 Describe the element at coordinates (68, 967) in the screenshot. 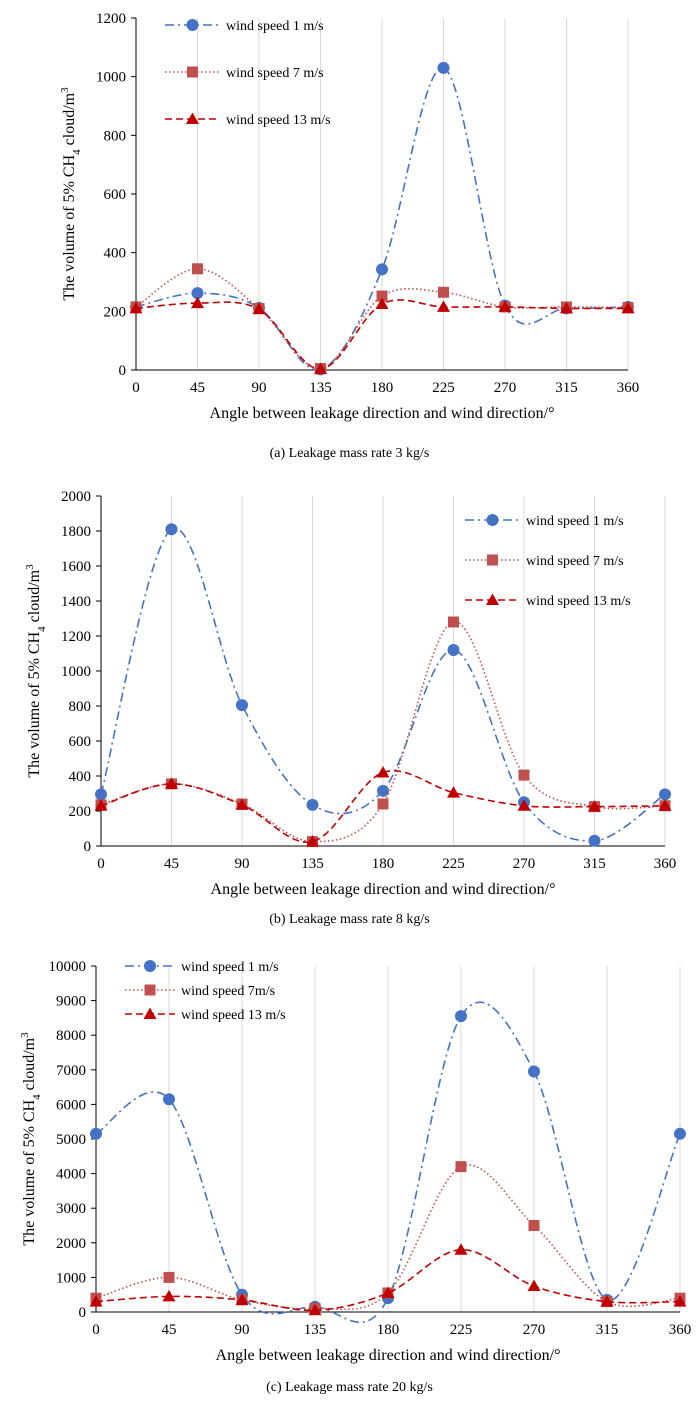

I see `y-tick-label: 10000` at that location.